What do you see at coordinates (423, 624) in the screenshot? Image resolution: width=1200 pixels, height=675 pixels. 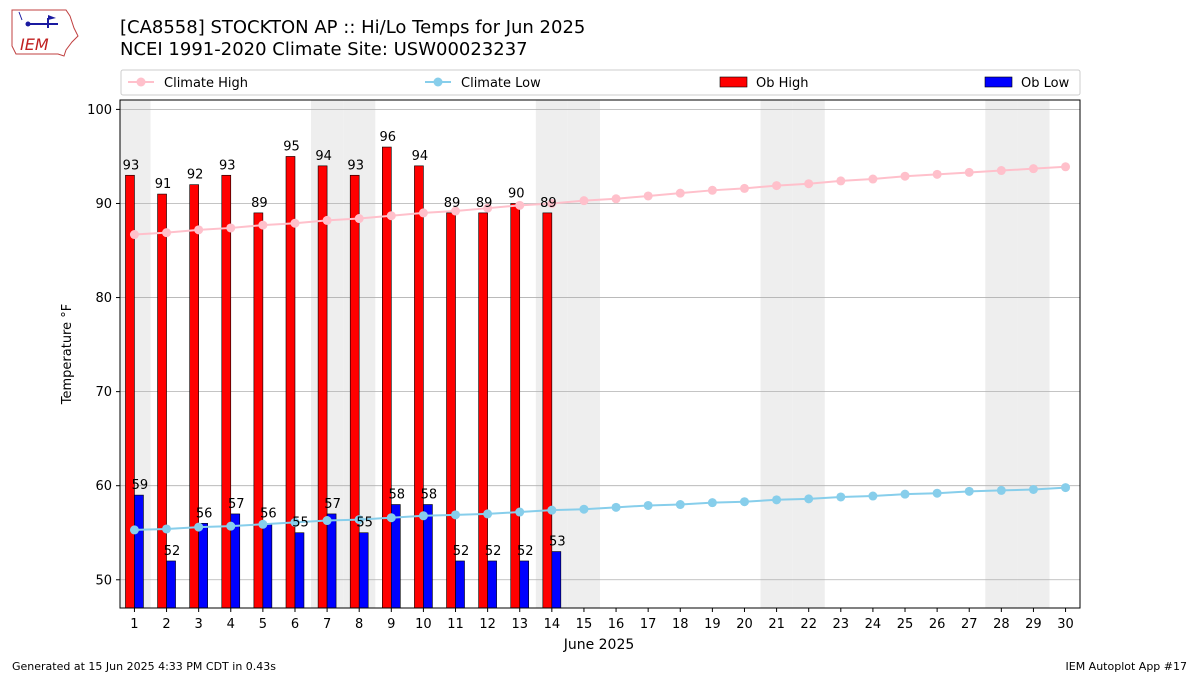 I see `x-tick-label-10: 10` at bounding box center [423, 624].